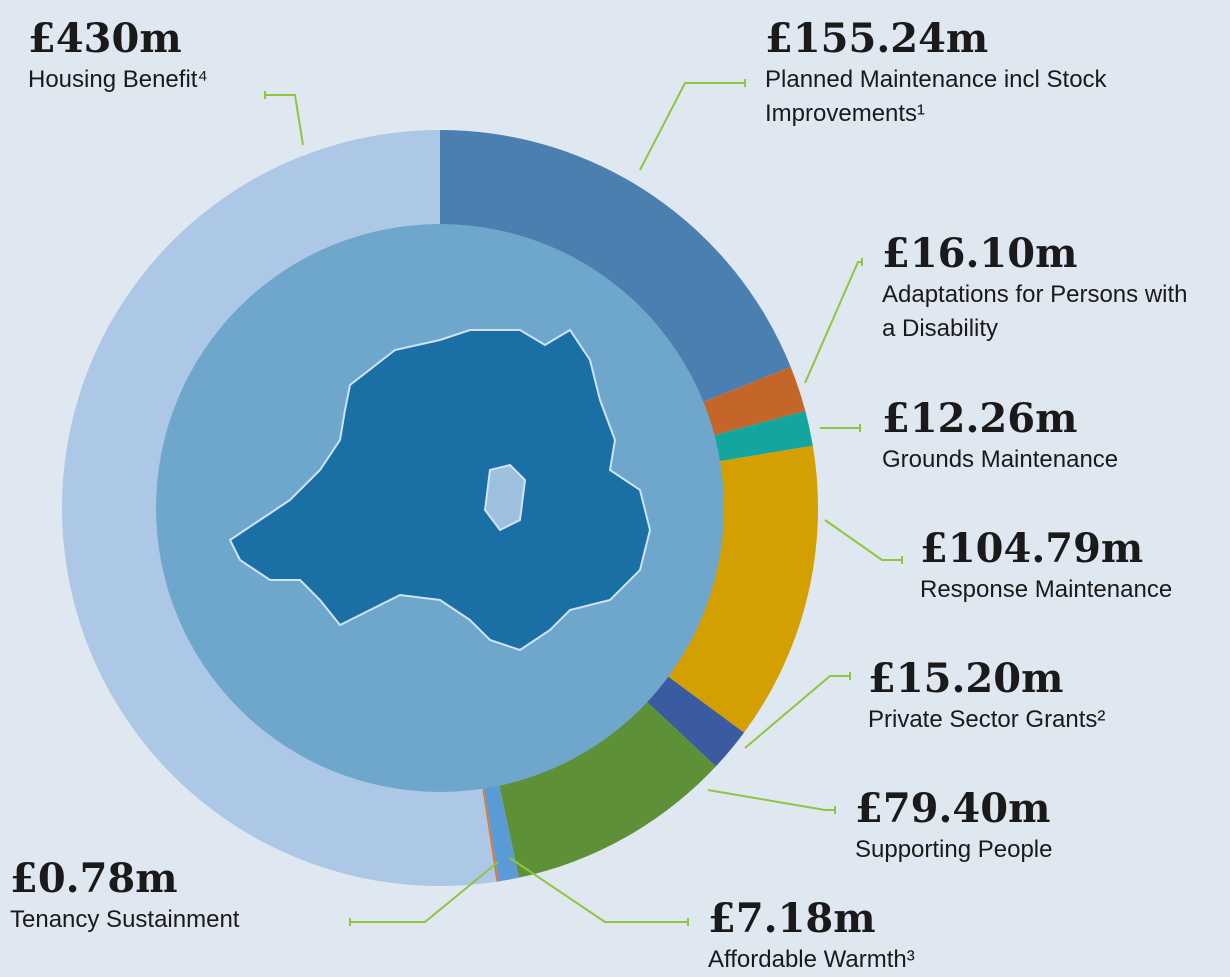 The width and height of the screenshot is (1230, 977). I want to click on label: £104.79m Response Maintenance, so click(1075, 566).